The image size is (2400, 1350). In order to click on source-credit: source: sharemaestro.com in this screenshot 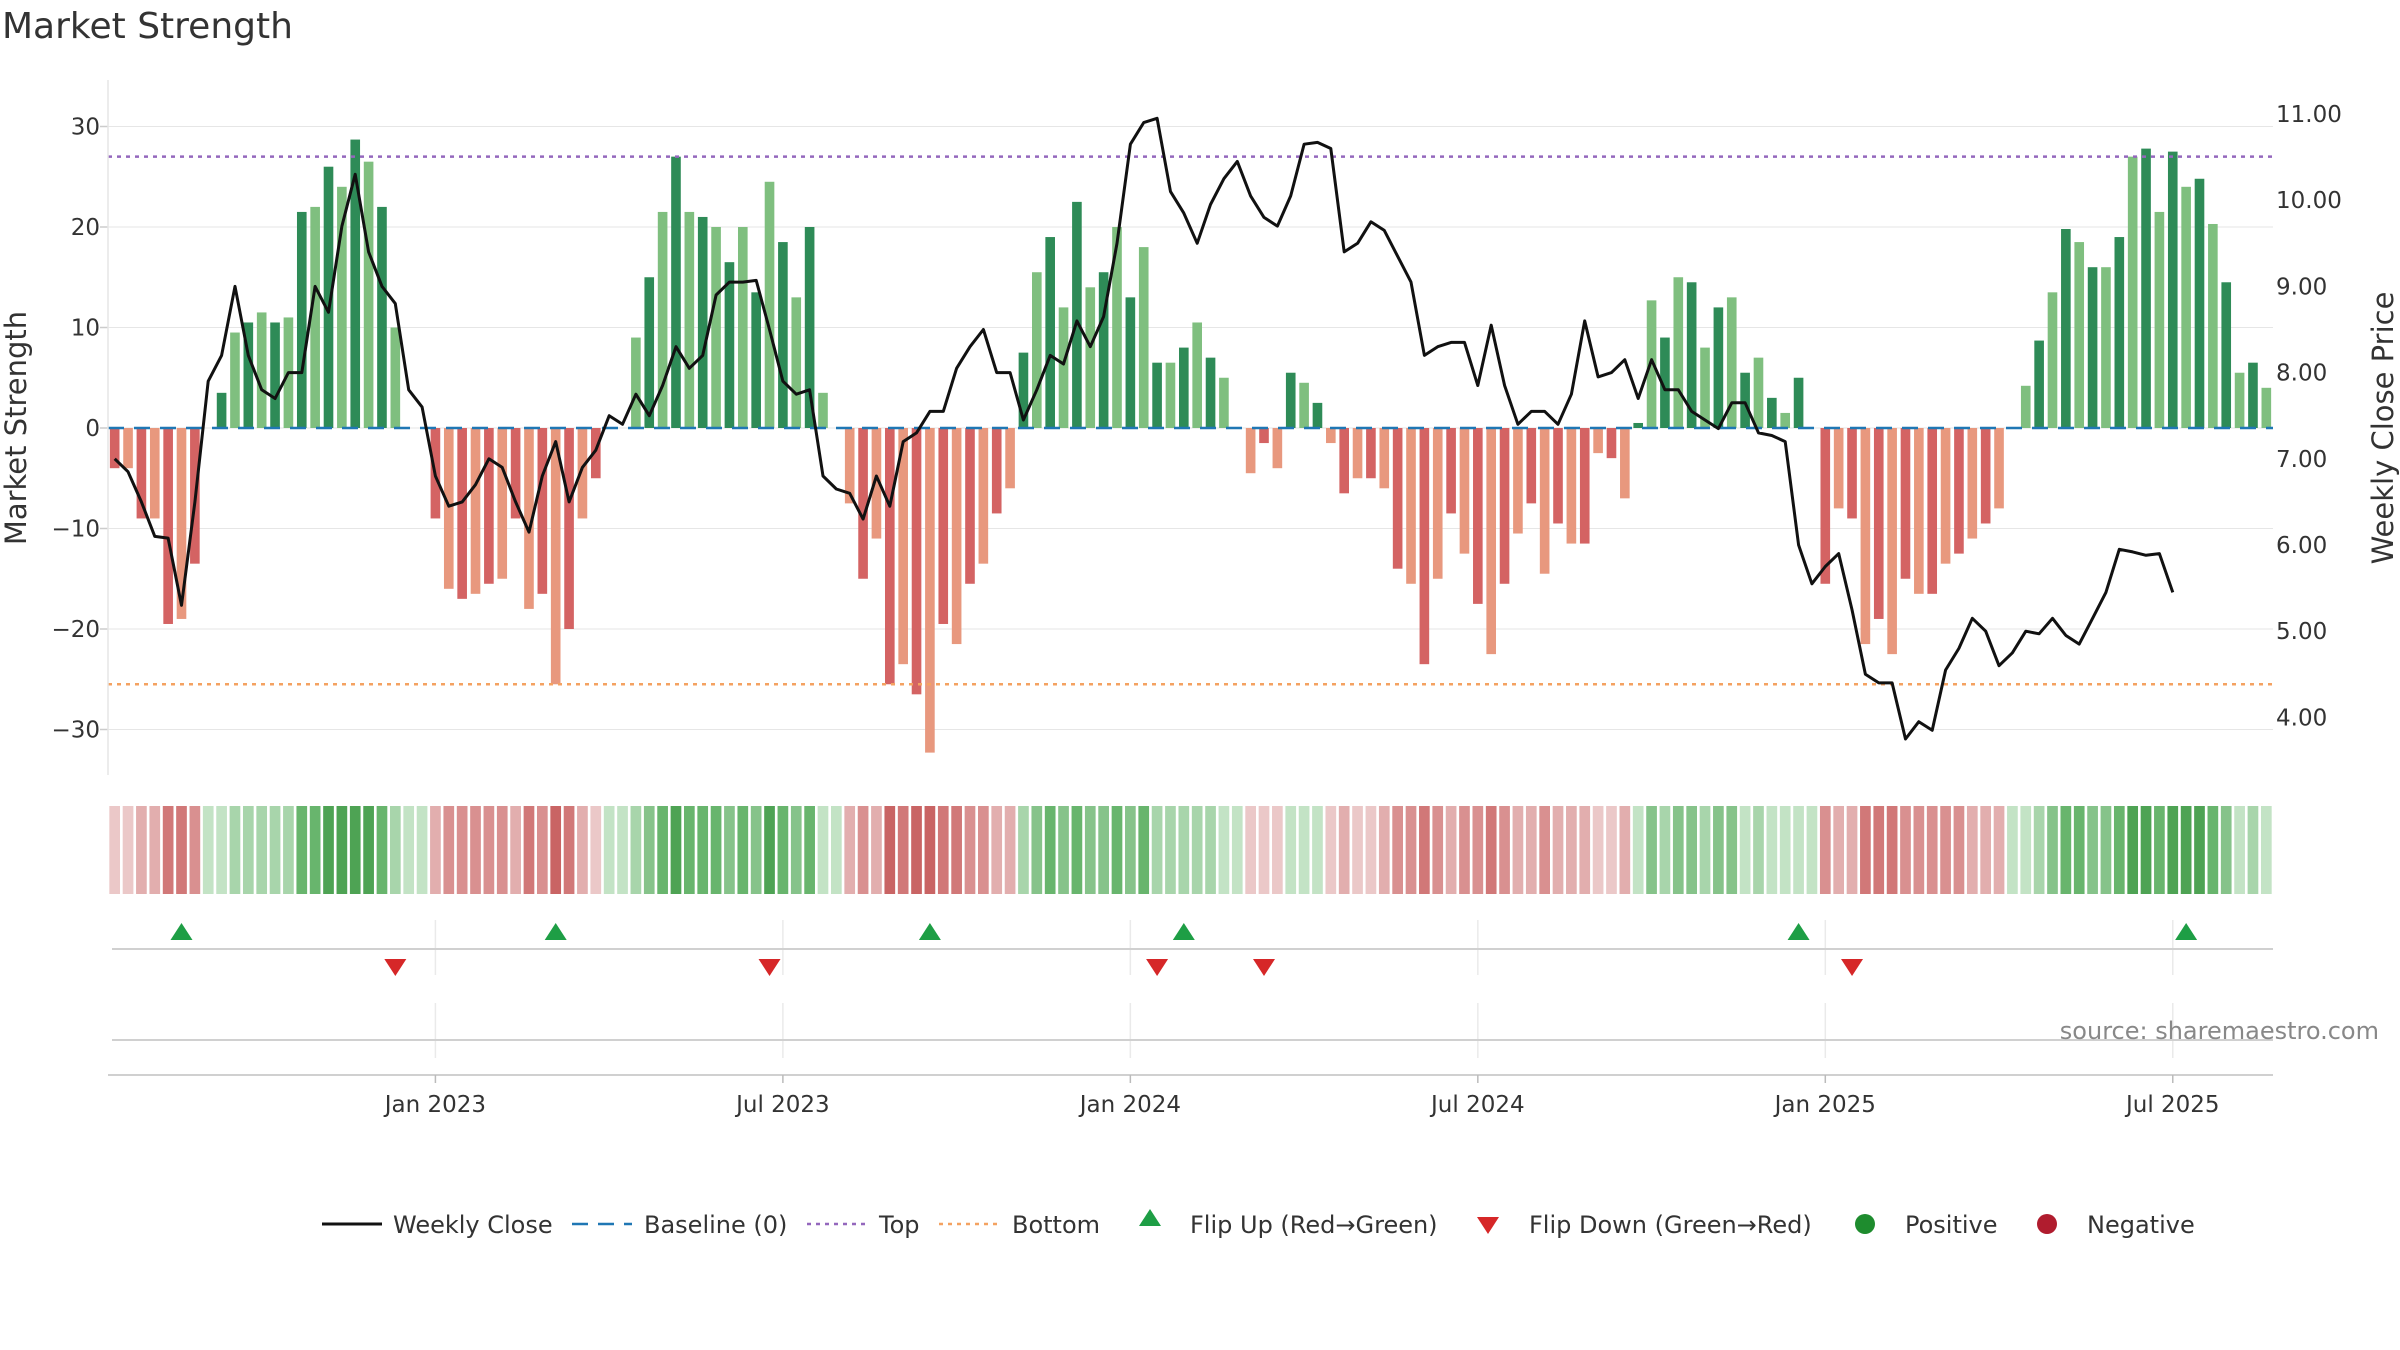, I will do `click(2219, 1031)`.